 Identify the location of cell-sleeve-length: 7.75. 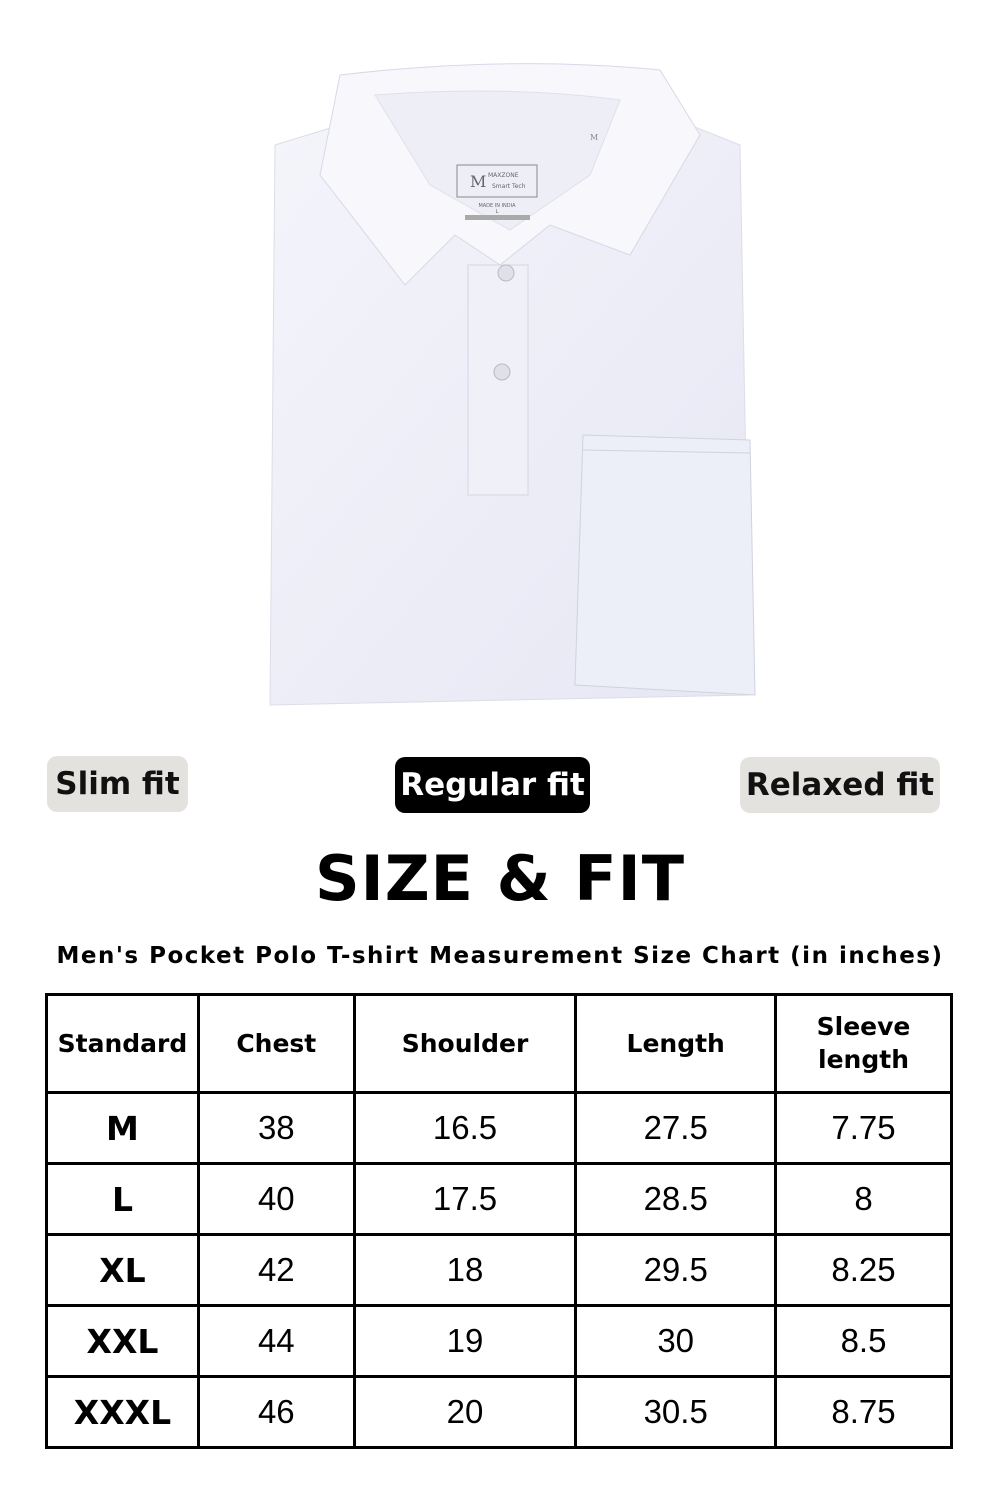
(863, 1128).